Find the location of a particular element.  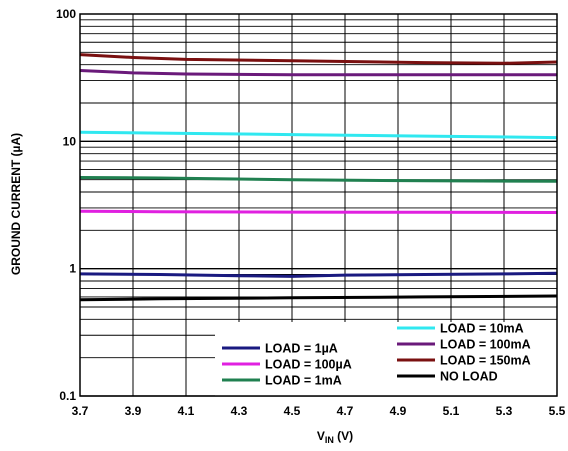

x-tick-label: 4.5 is located at coordinates (292, 411).